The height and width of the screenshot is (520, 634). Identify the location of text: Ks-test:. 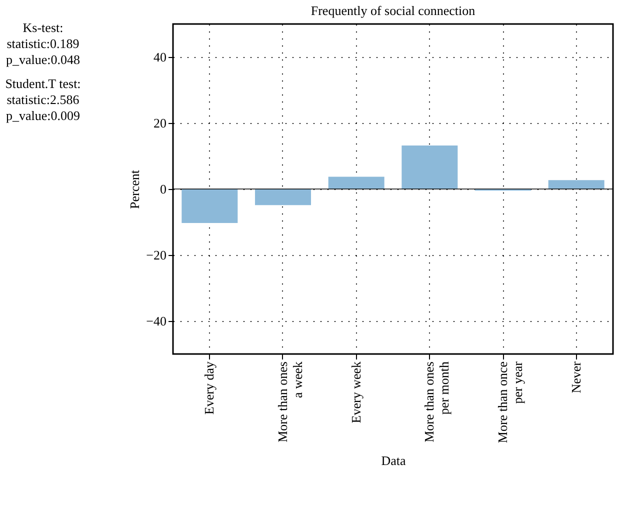
(43, 27).